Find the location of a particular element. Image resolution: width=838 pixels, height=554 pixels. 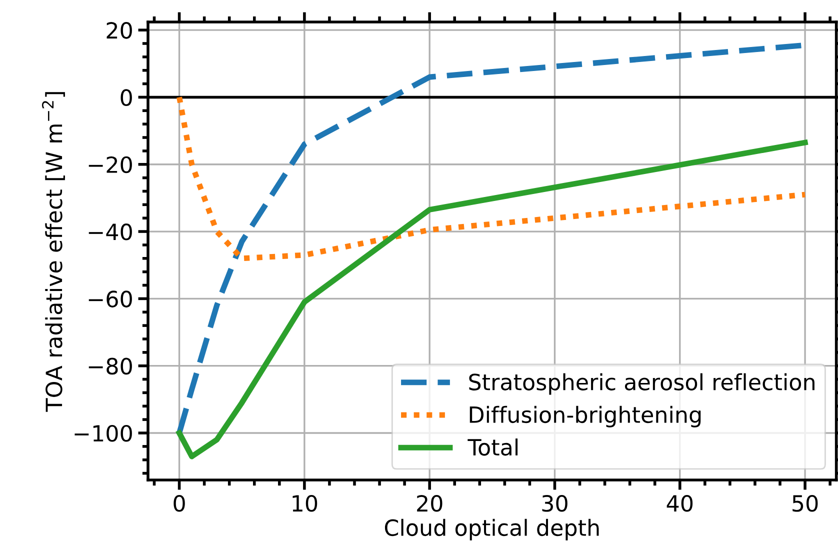

y-tick-label: −80 is located at coordinates (110, 366).